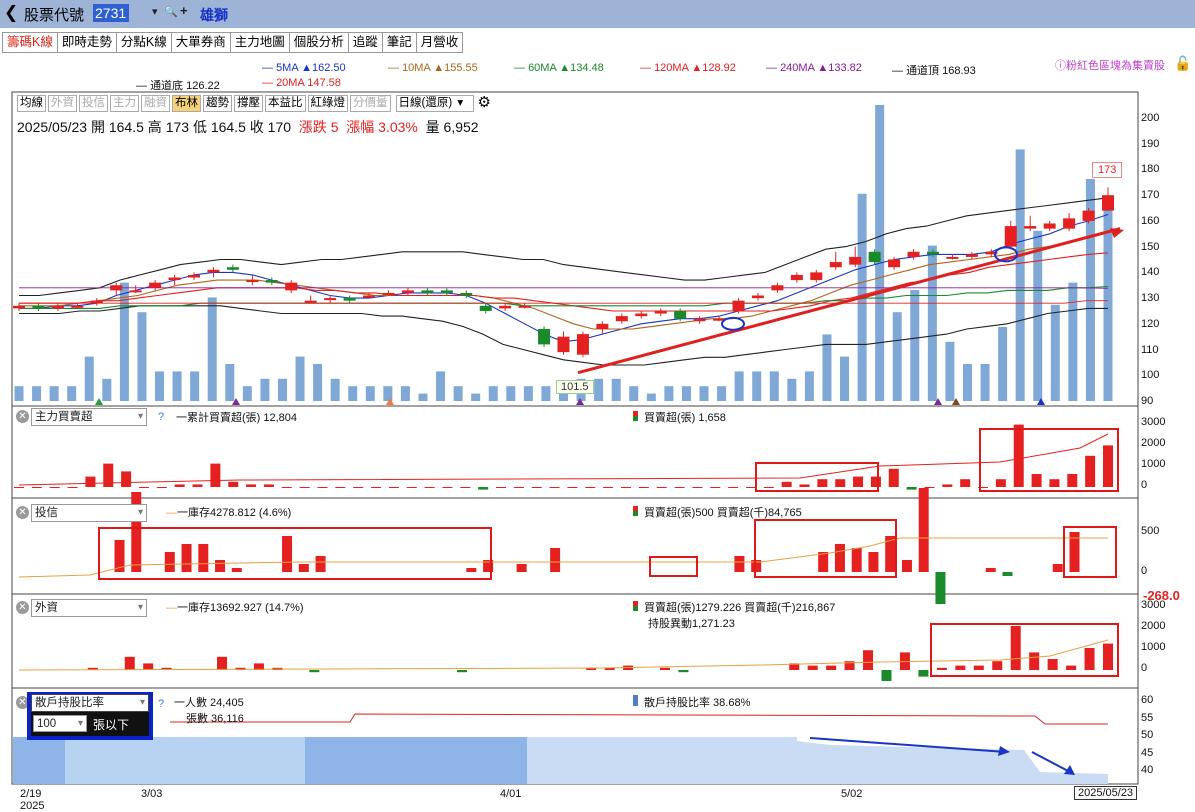 The image size is (1195, 812). Describe the element at coordinates (54, 15) in the screenshot. I see `page-title: 股票代號` at that location.